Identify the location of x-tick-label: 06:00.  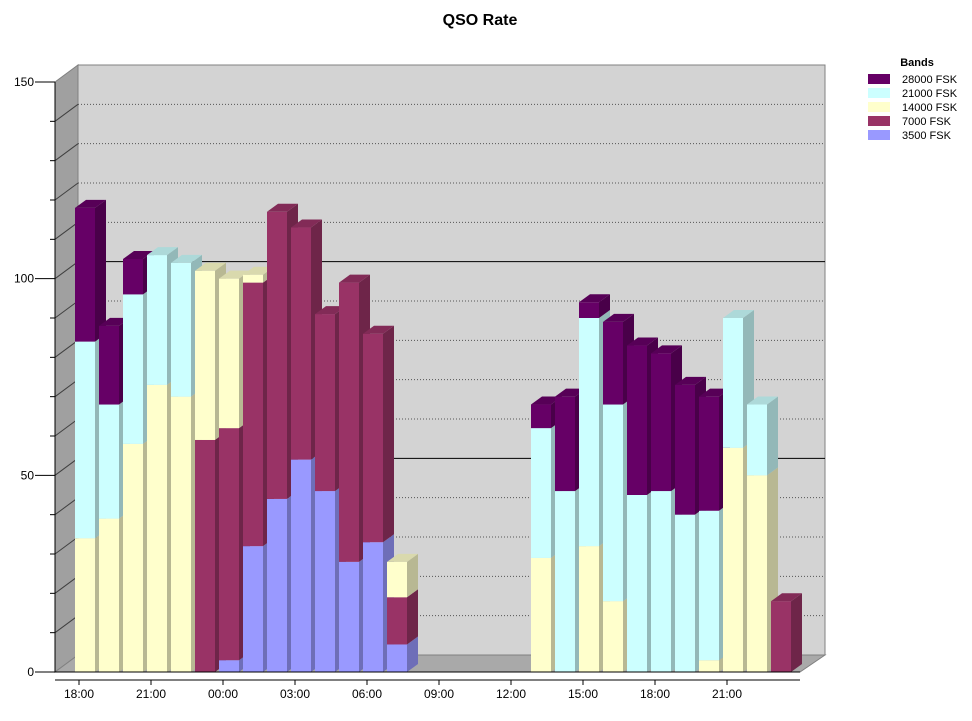
(367, 694).